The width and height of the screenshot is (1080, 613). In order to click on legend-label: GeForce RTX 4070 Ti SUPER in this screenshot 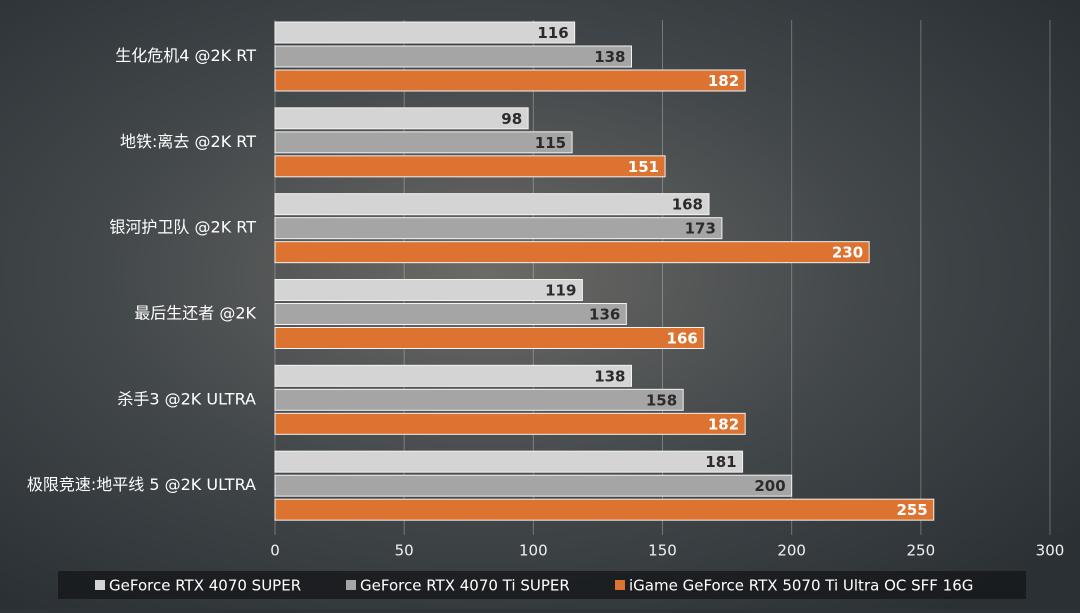, I will do `click(465, 586)`.